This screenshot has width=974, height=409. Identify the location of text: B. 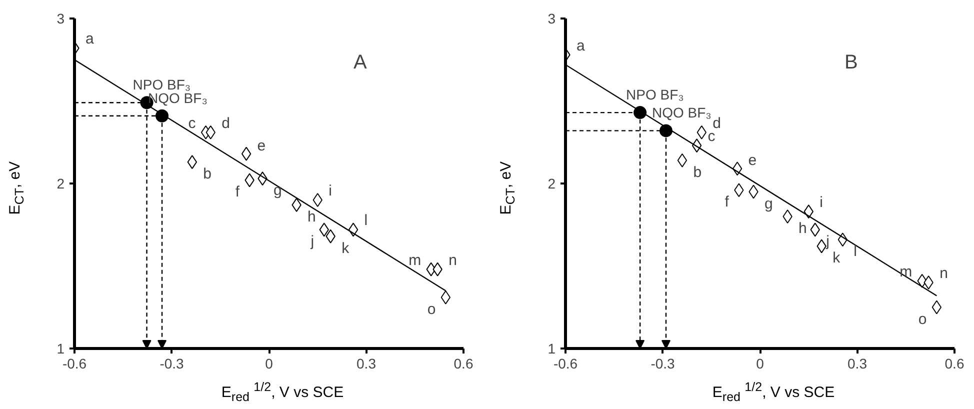
(851, 63).